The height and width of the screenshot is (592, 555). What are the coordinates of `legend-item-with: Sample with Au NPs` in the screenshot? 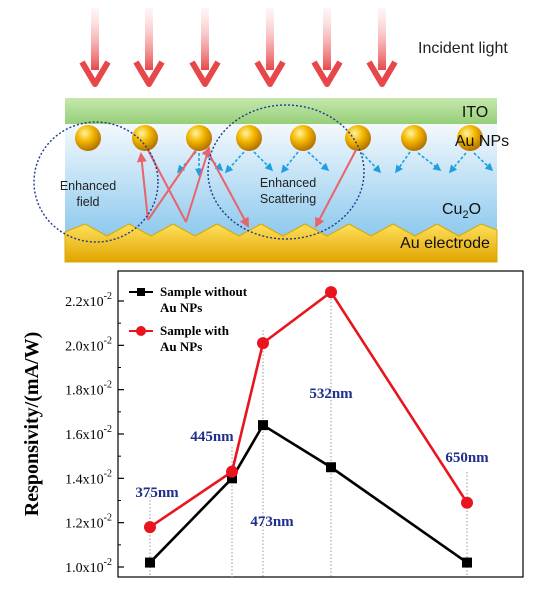 It's located at (179, 338).